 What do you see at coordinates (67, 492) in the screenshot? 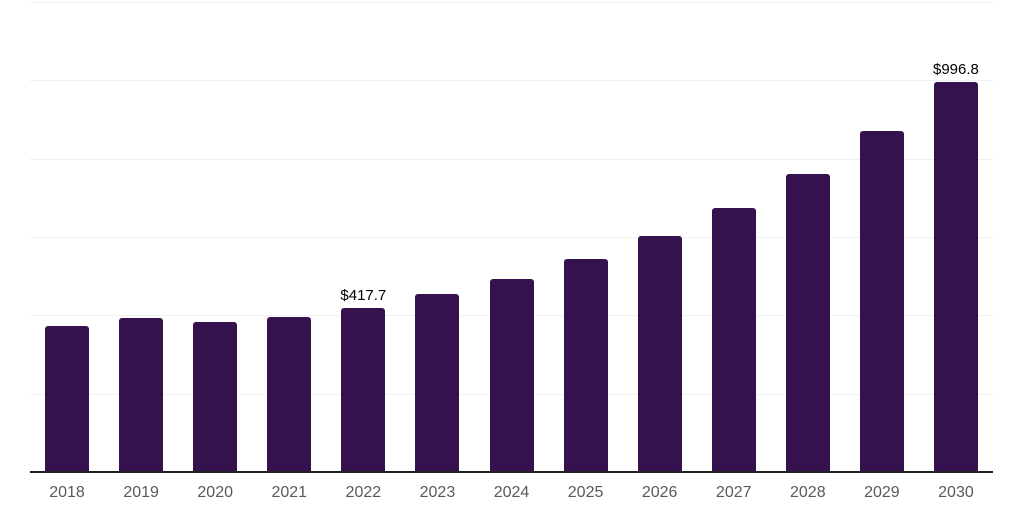
I see `x-tick-label-2018: 2018` at bounding box center [67, 492].